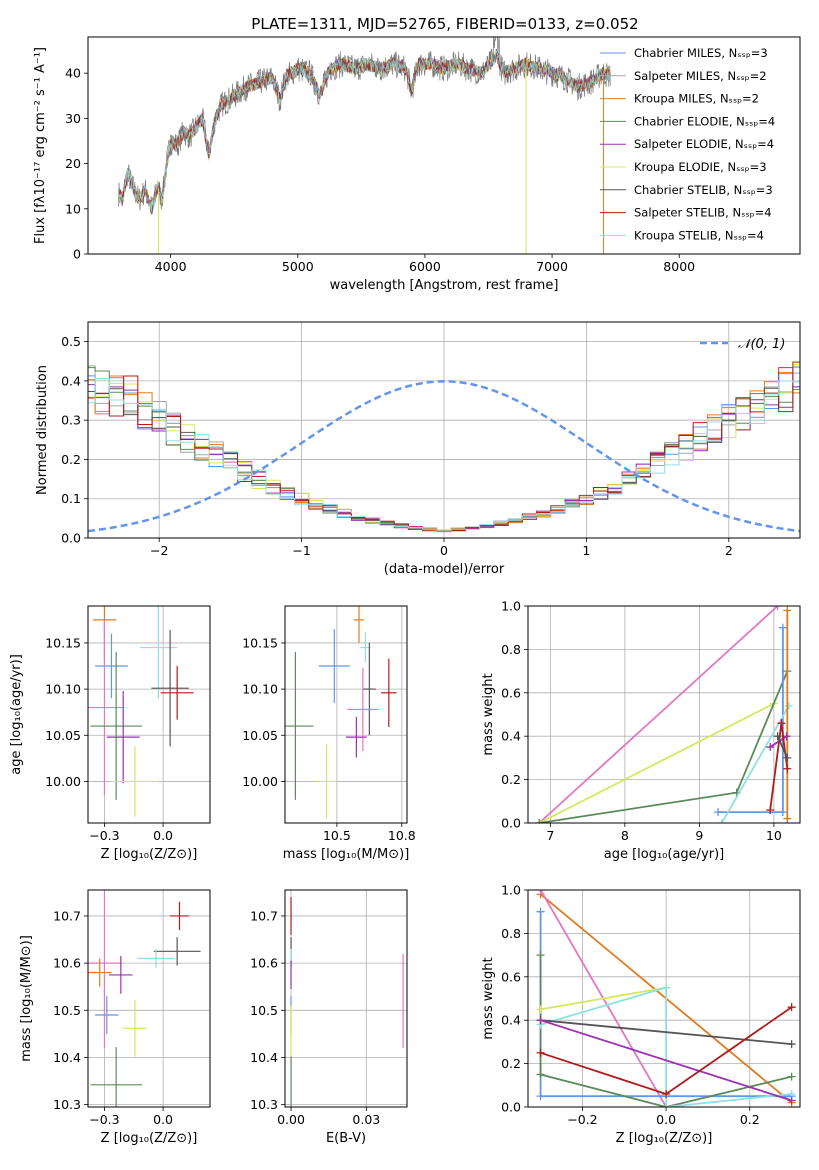  Describe the element at coordinates (511, 933) in the screenshot. I see `y-tick-label: 0.8` at that location.